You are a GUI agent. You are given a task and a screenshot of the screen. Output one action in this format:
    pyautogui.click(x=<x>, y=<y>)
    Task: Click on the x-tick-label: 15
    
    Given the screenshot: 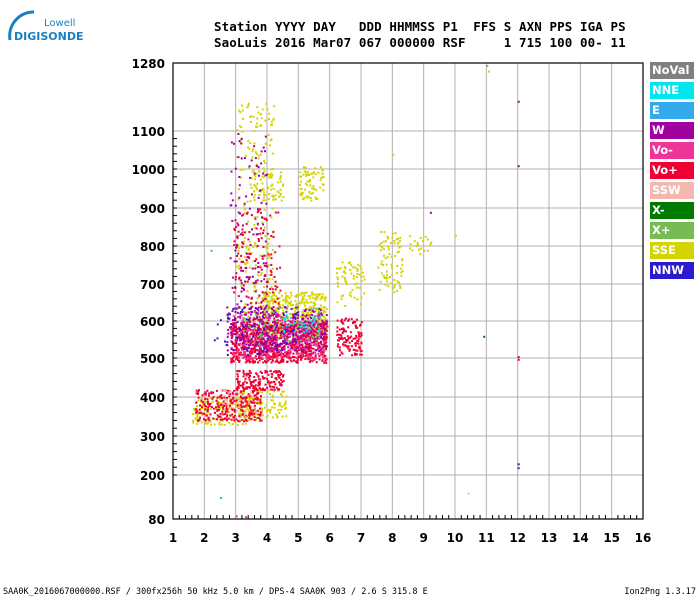 What is the action you would take?
    pyautogui.click(x=611, y=538)
    